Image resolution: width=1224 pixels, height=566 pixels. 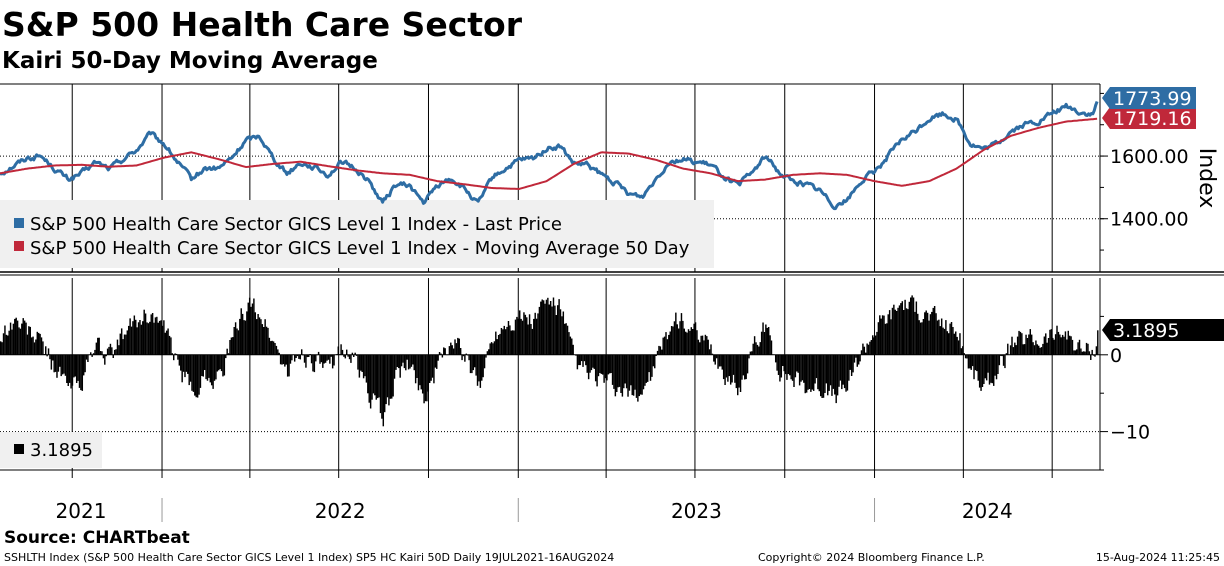 I want to click on x-tick-label: 2024, so click(x=987, y=511).